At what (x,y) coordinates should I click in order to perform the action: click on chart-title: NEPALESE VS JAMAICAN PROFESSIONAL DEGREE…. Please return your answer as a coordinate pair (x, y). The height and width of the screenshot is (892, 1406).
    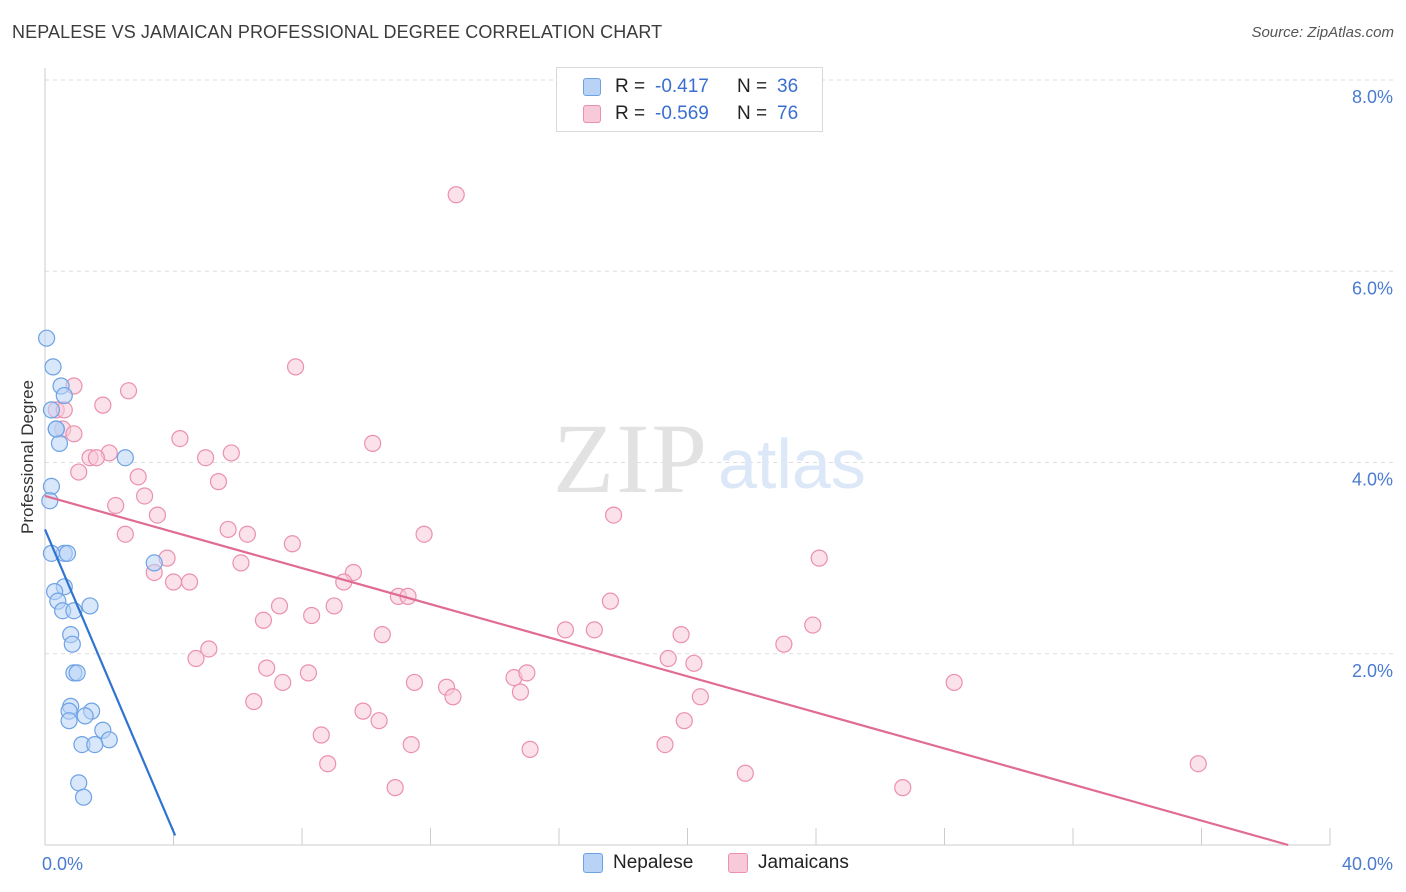
    Looking at the image, I should click on (337, 32).